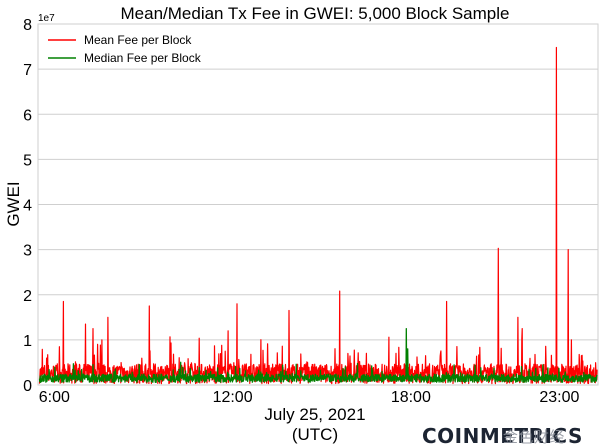 The height and width of the screenshot is (448, 600). I want to click on y-tick-label: 5, so click(27, 160).